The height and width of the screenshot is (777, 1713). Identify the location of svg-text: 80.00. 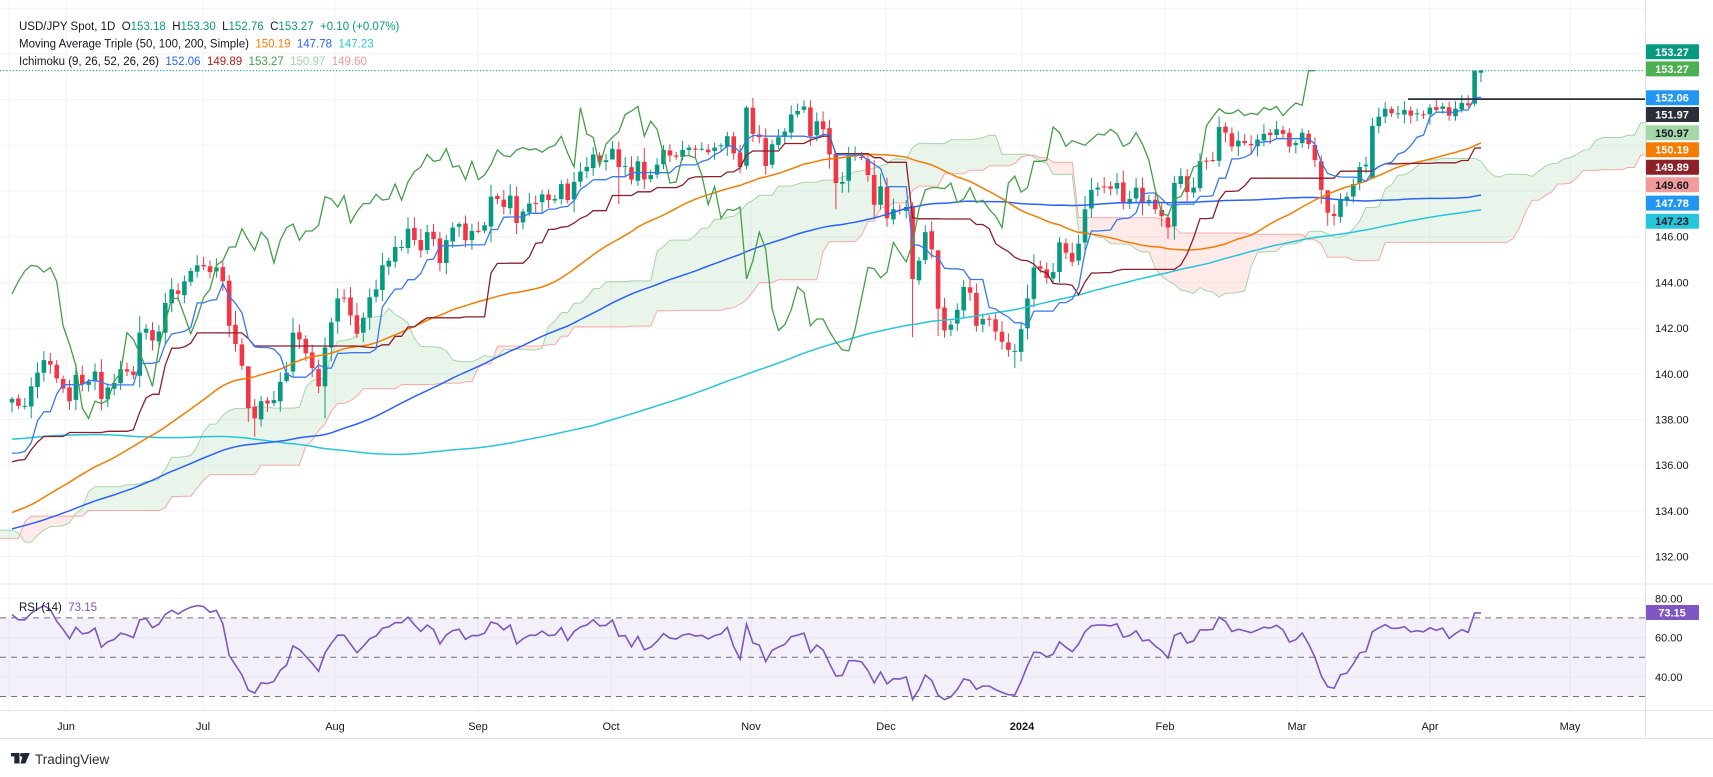
(1669, 599).